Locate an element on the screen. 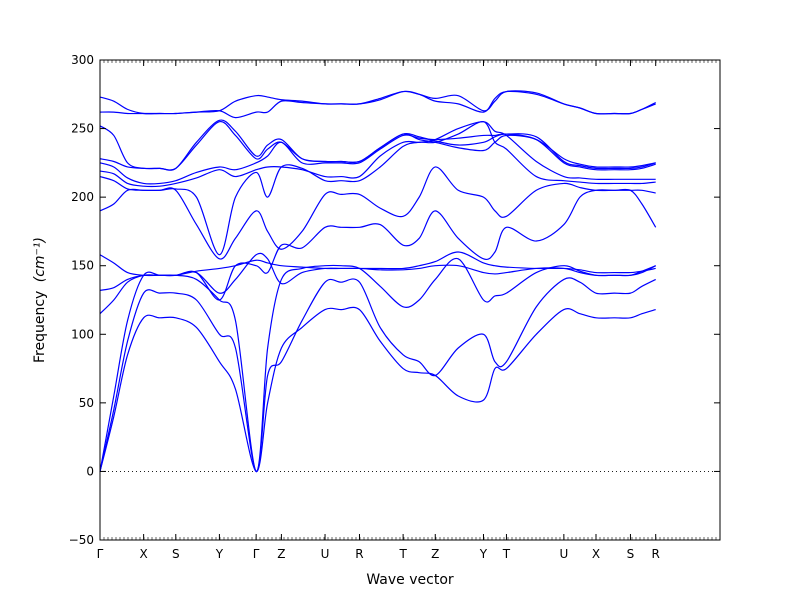 This screenshot has height=600, width=800. y-tick-label: 250 is located at coordinates (82, 129).